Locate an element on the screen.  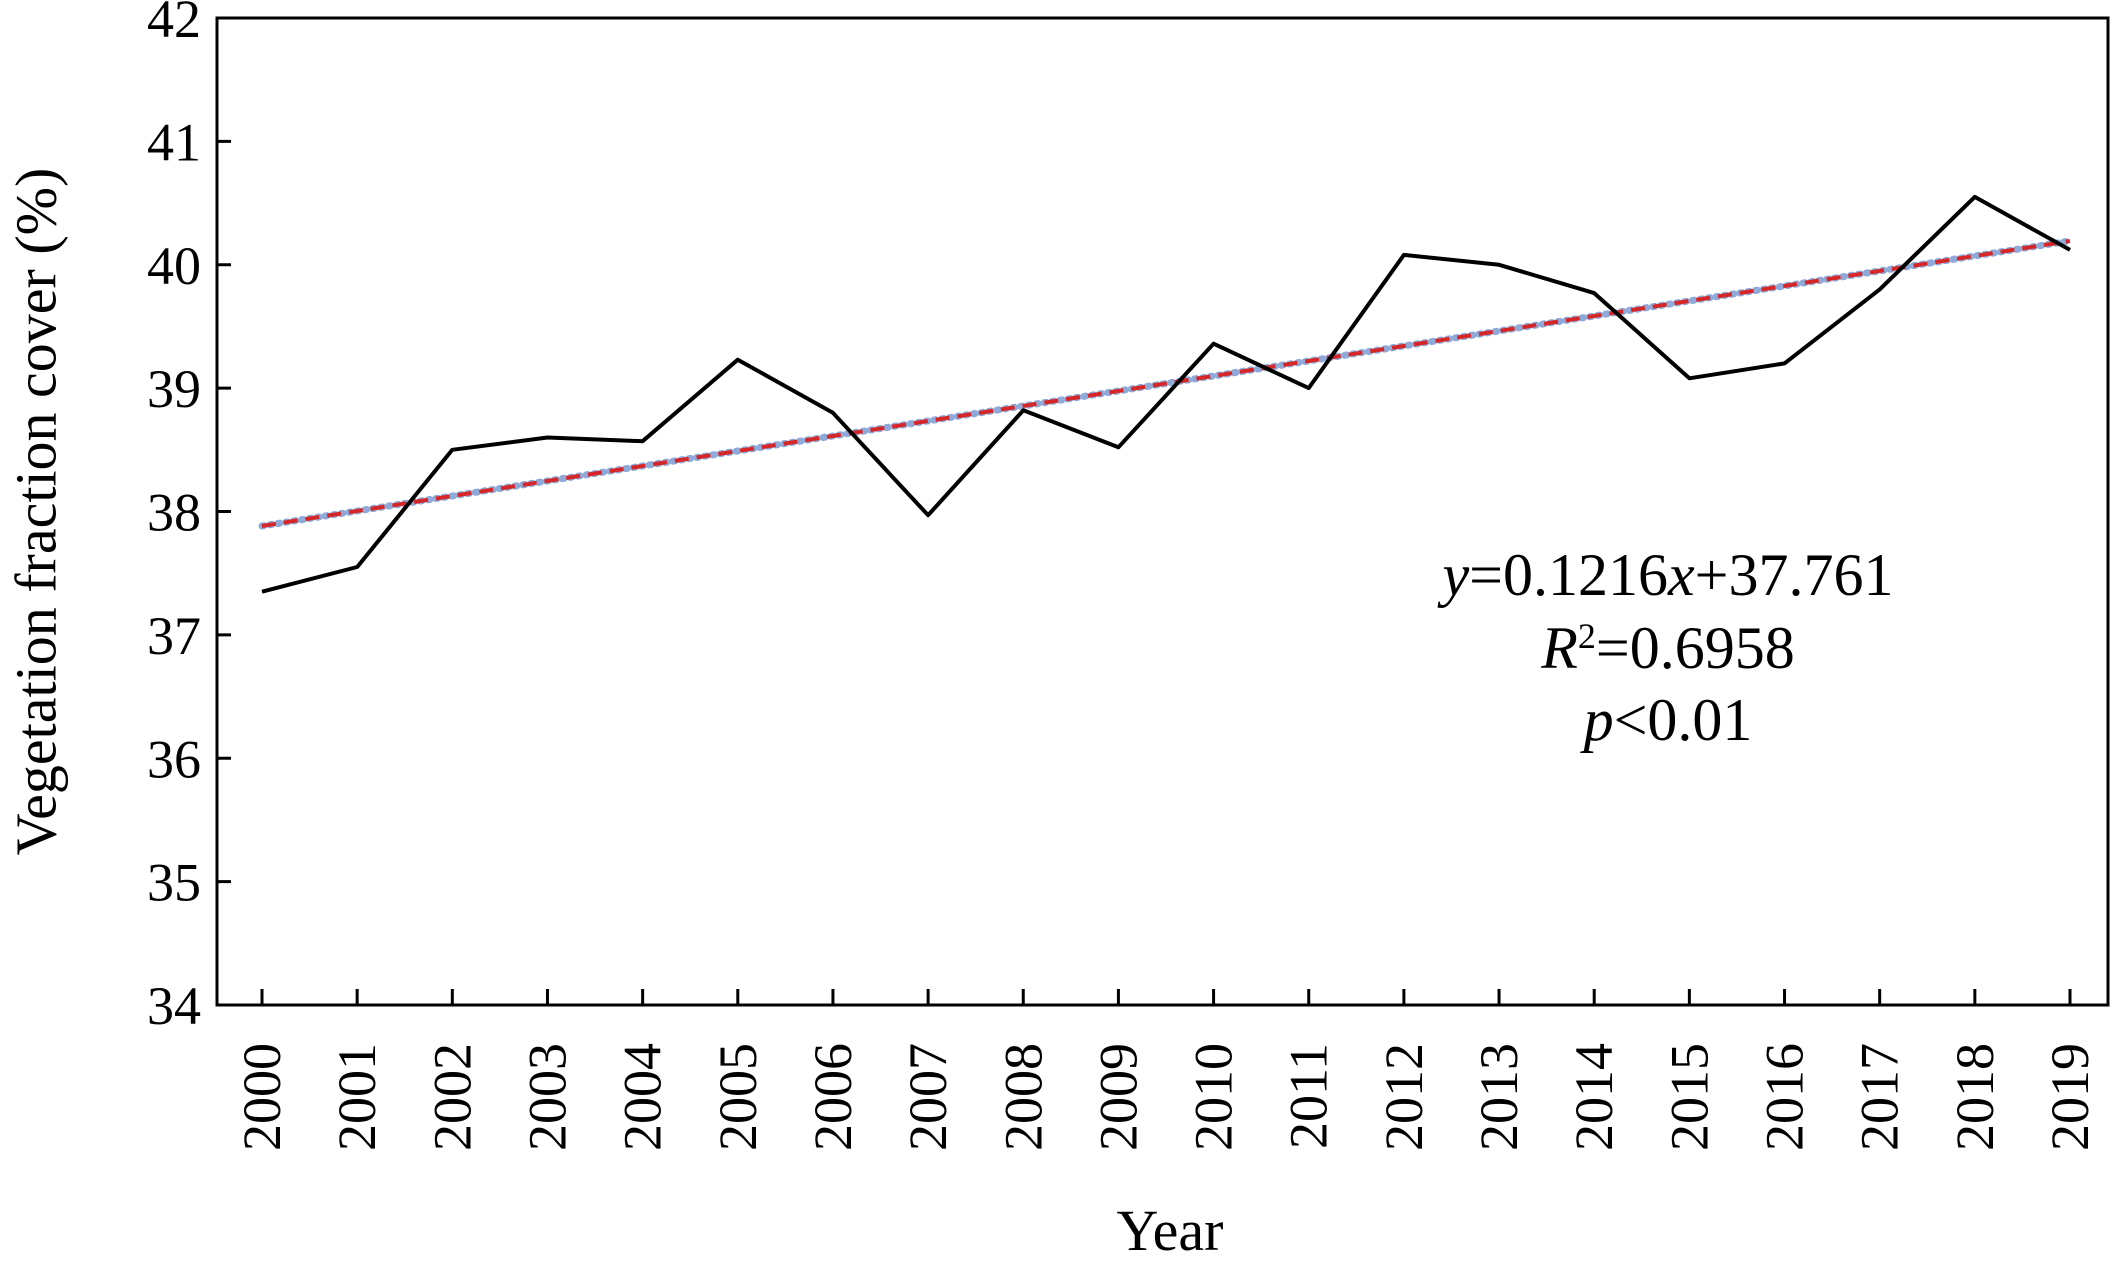
x-tick-label: 2009 is located at coordinates (1118, 1097).